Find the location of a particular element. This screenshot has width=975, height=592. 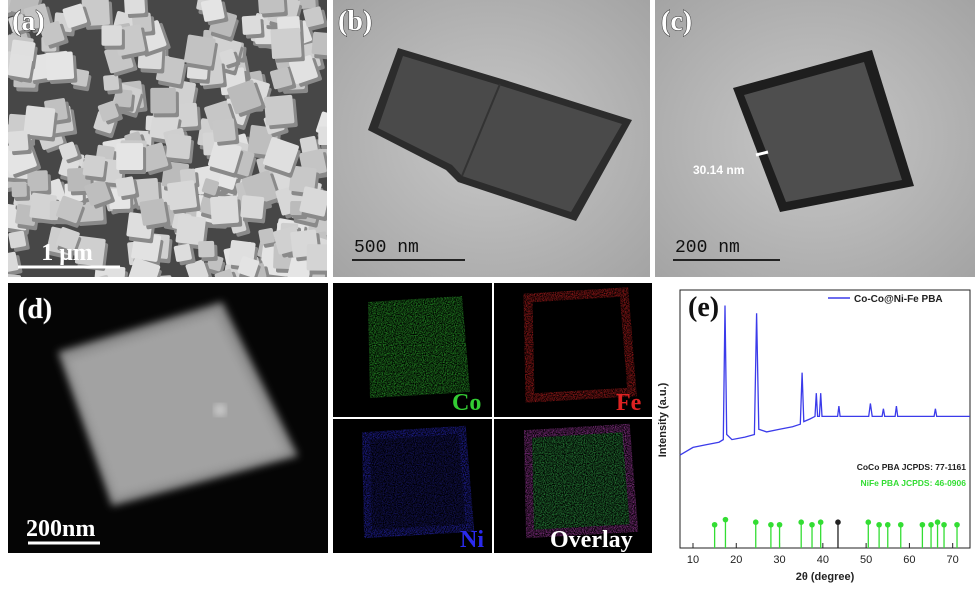

thickness-marker is located at coordinates (762, 153).